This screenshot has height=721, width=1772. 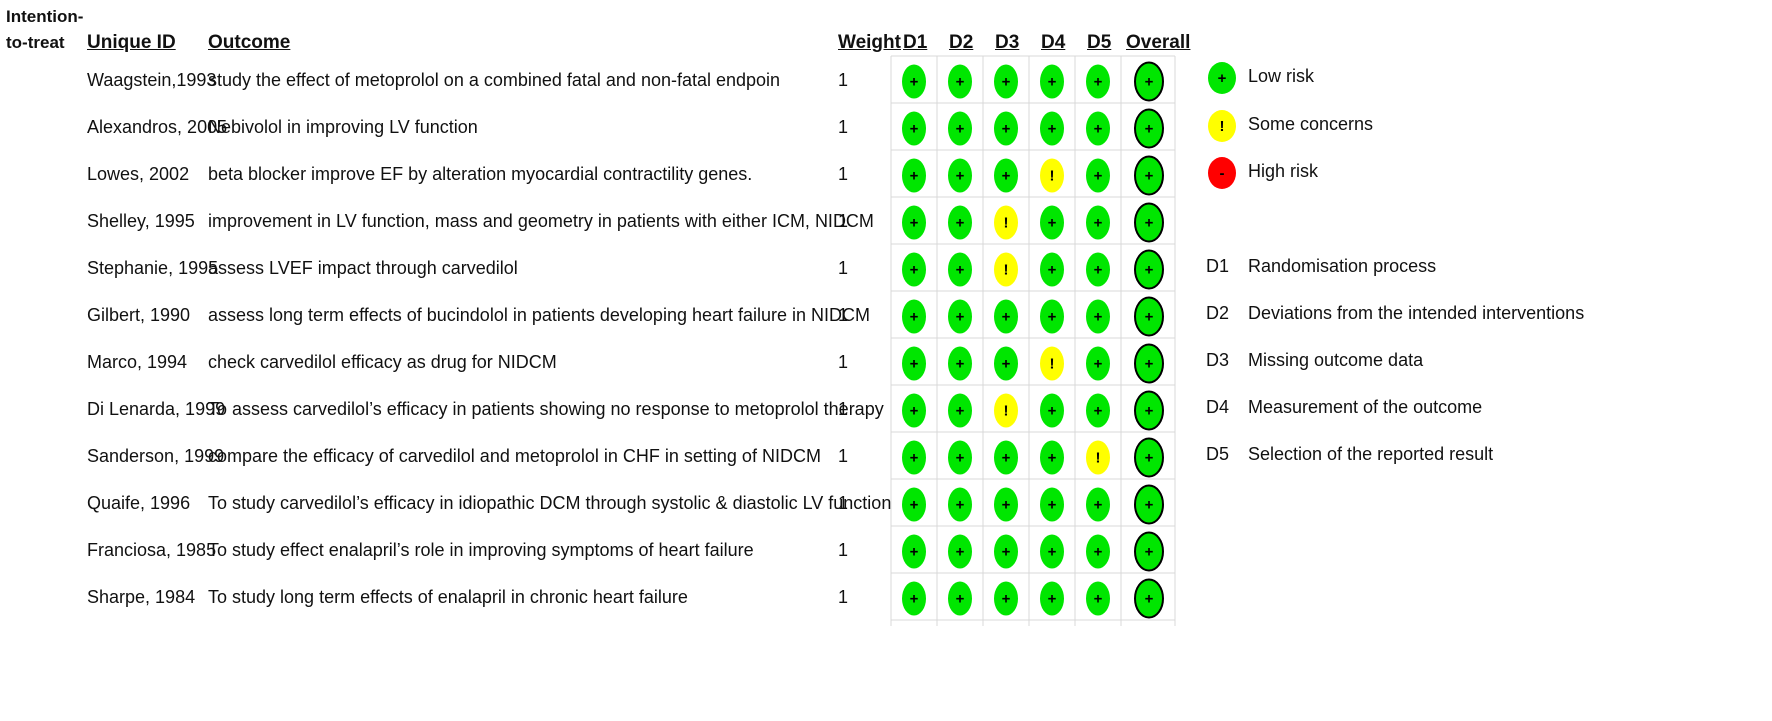 I want to click on study-id: Gilbert, 1990, so click(x=139, y=314).